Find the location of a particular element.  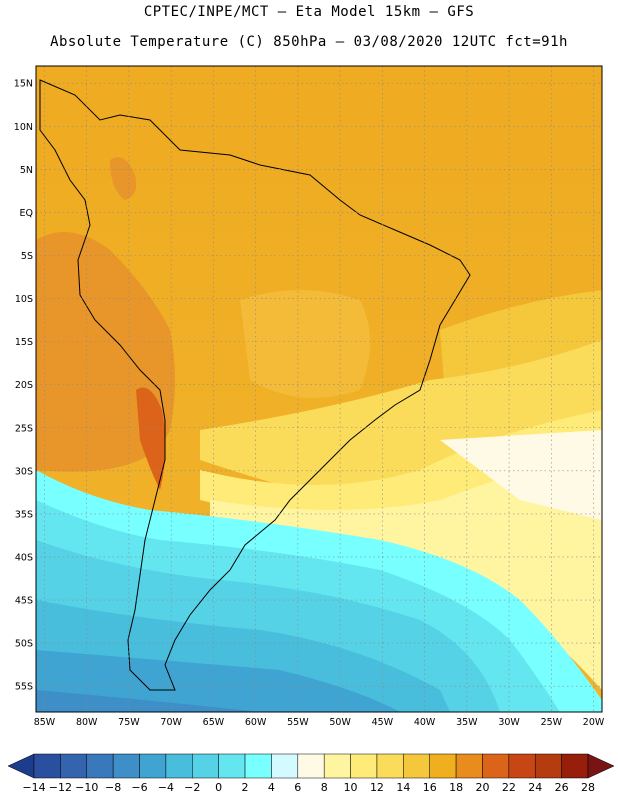

colorbar-label: −8 is located at coordinates (113, 787).